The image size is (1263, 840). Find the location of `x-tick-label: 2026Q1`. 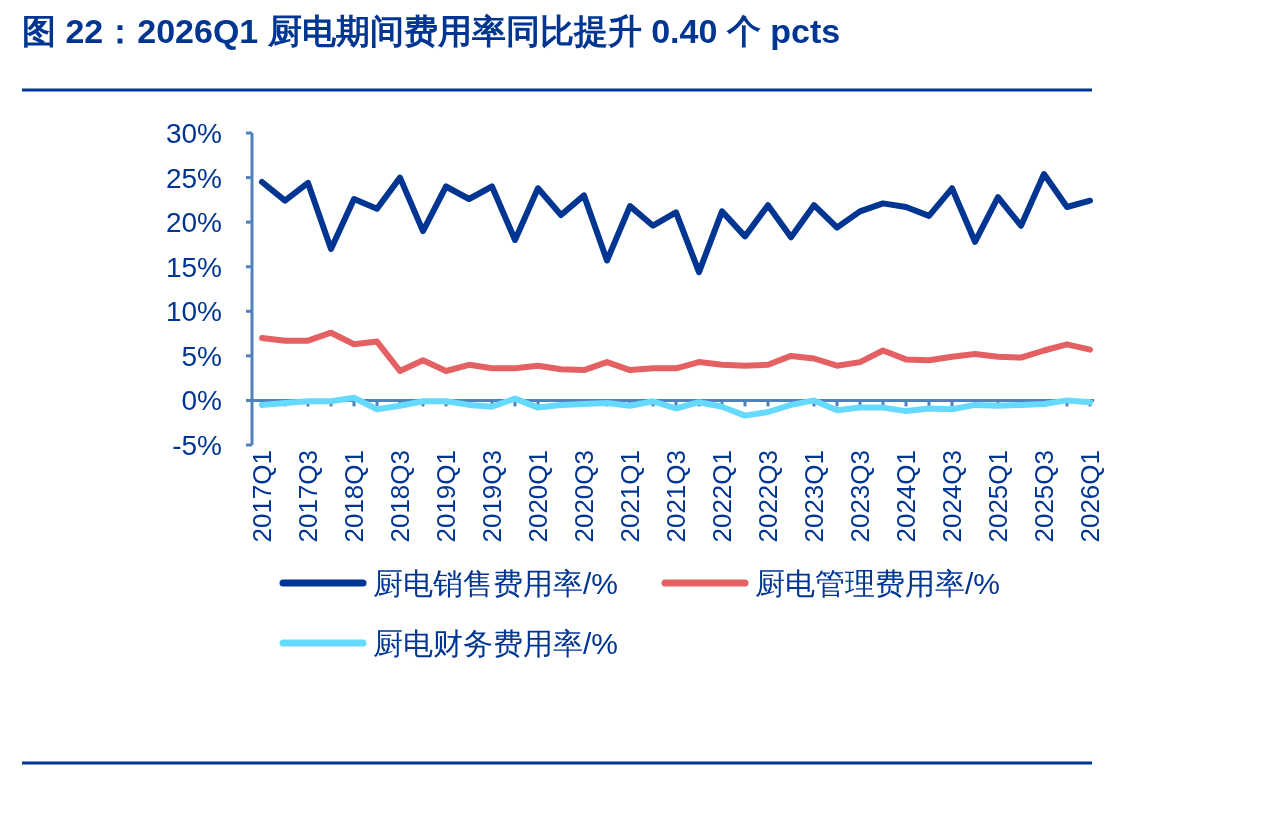

x-tick-label: 2026Q1 is located at coordinates (1090, 496).